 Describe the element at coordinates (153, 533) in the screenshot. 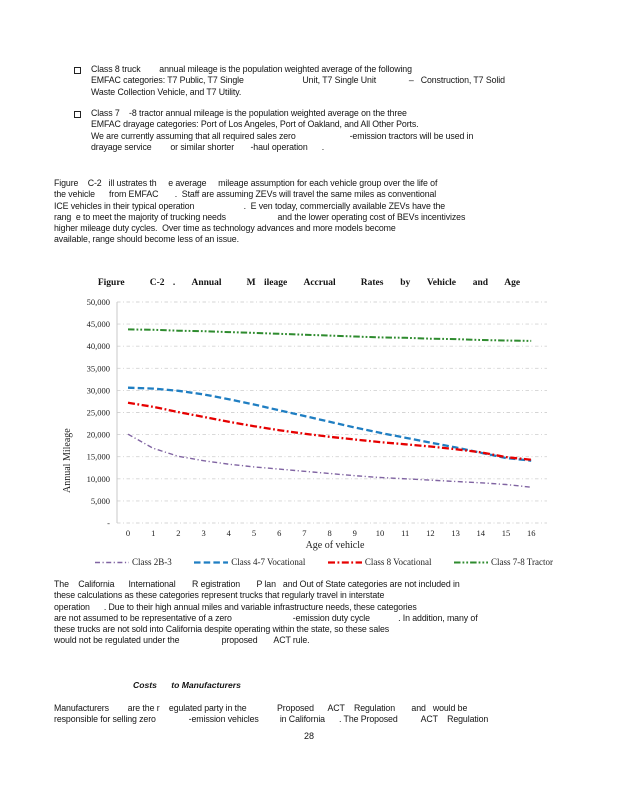

I see `x-axis-tick-label: 1` at that location.